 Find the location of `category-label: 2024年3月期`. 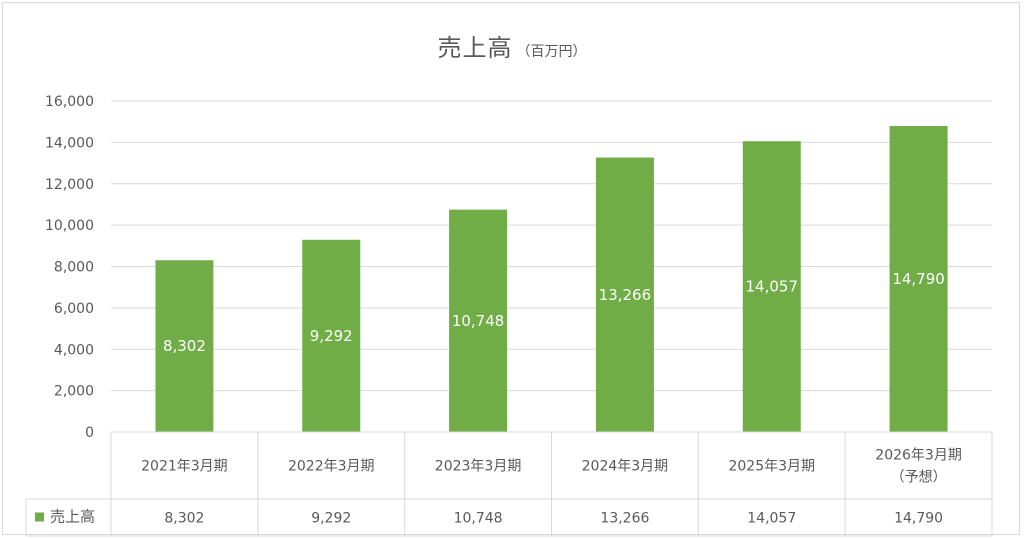

category-label: 2024年3月期 is located at coordinates (625, 467).